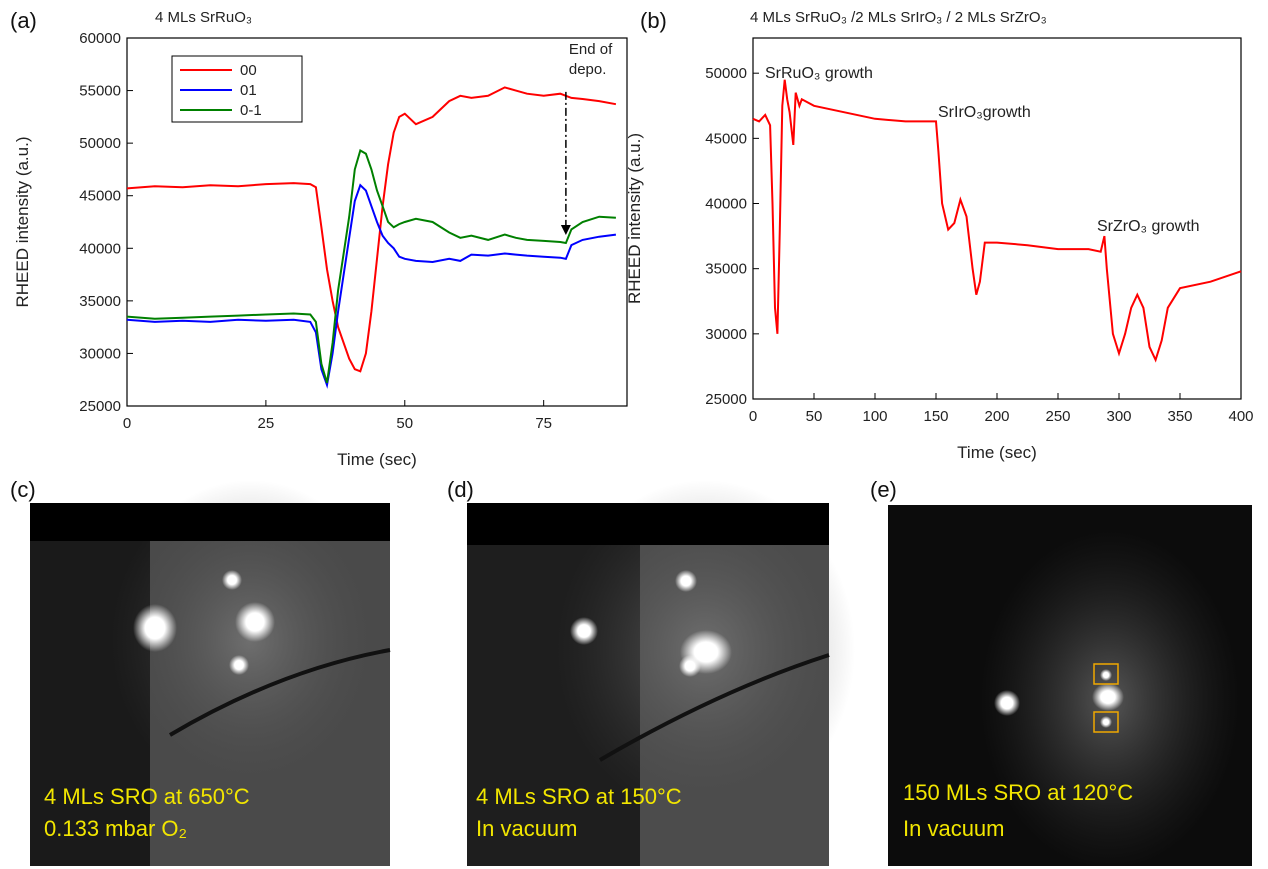 The width and height of the screenshot is (1268, 869). Describe the element at coordinates (1179, 416) in the screenshot. I see `x-tick-label: 350` at that location.